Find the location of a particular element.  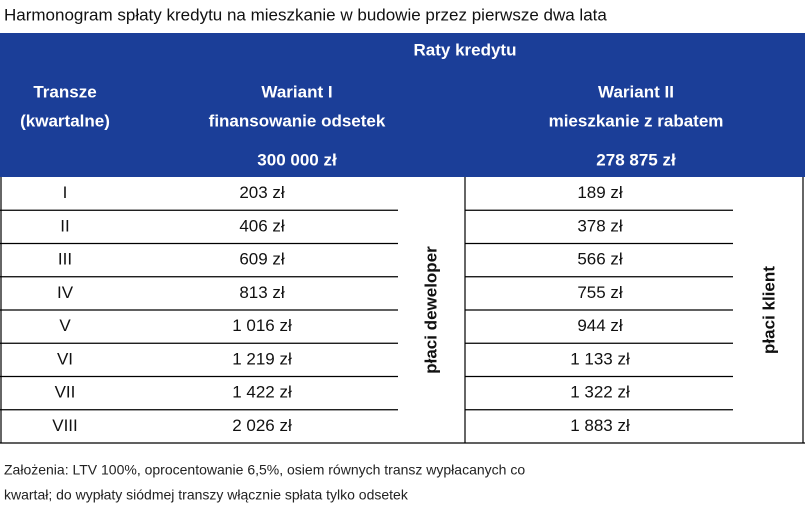

column-header: (kwartalne) is located at coordinates (65, 120).